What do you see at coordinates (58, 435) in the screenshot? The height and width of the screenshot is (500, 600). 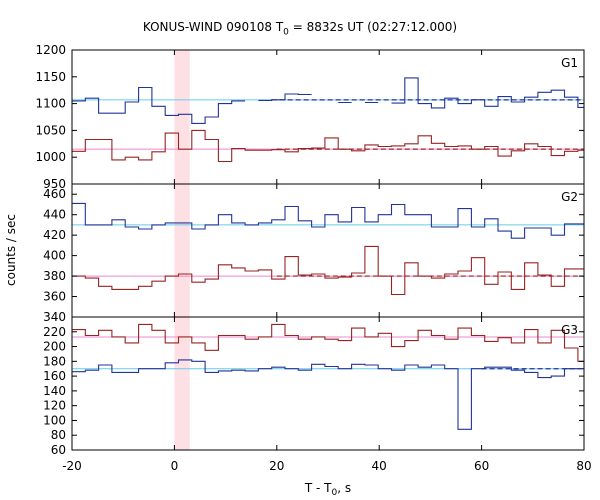 I see `g3-ytick-label: 80` at bounding box center [58, 435].